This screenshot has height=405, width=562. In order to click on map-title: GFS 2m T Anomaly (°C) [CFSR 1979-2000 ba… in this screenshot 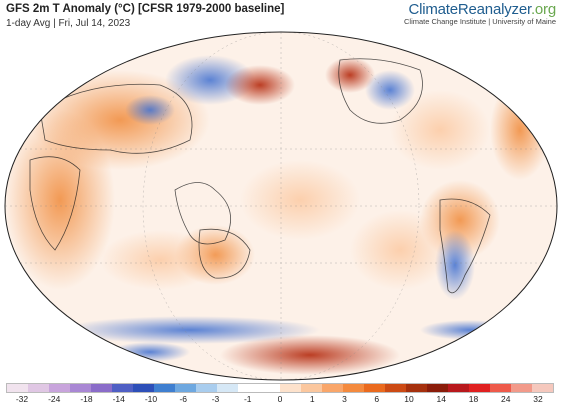, I will do `click(145, 9)`.